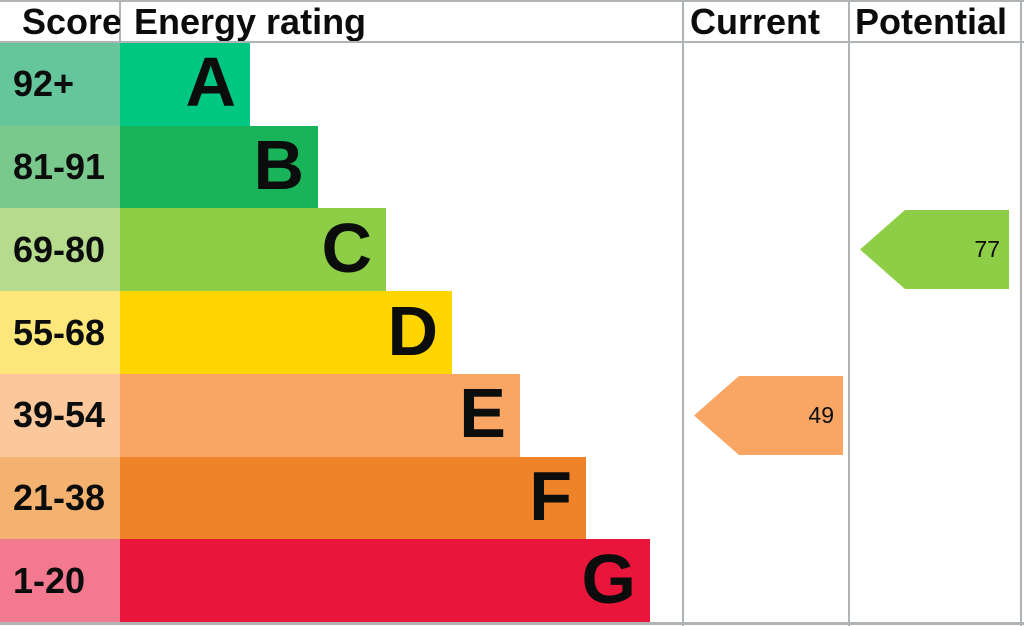  I want to click on band-bar-a: A, so click(185, 84).